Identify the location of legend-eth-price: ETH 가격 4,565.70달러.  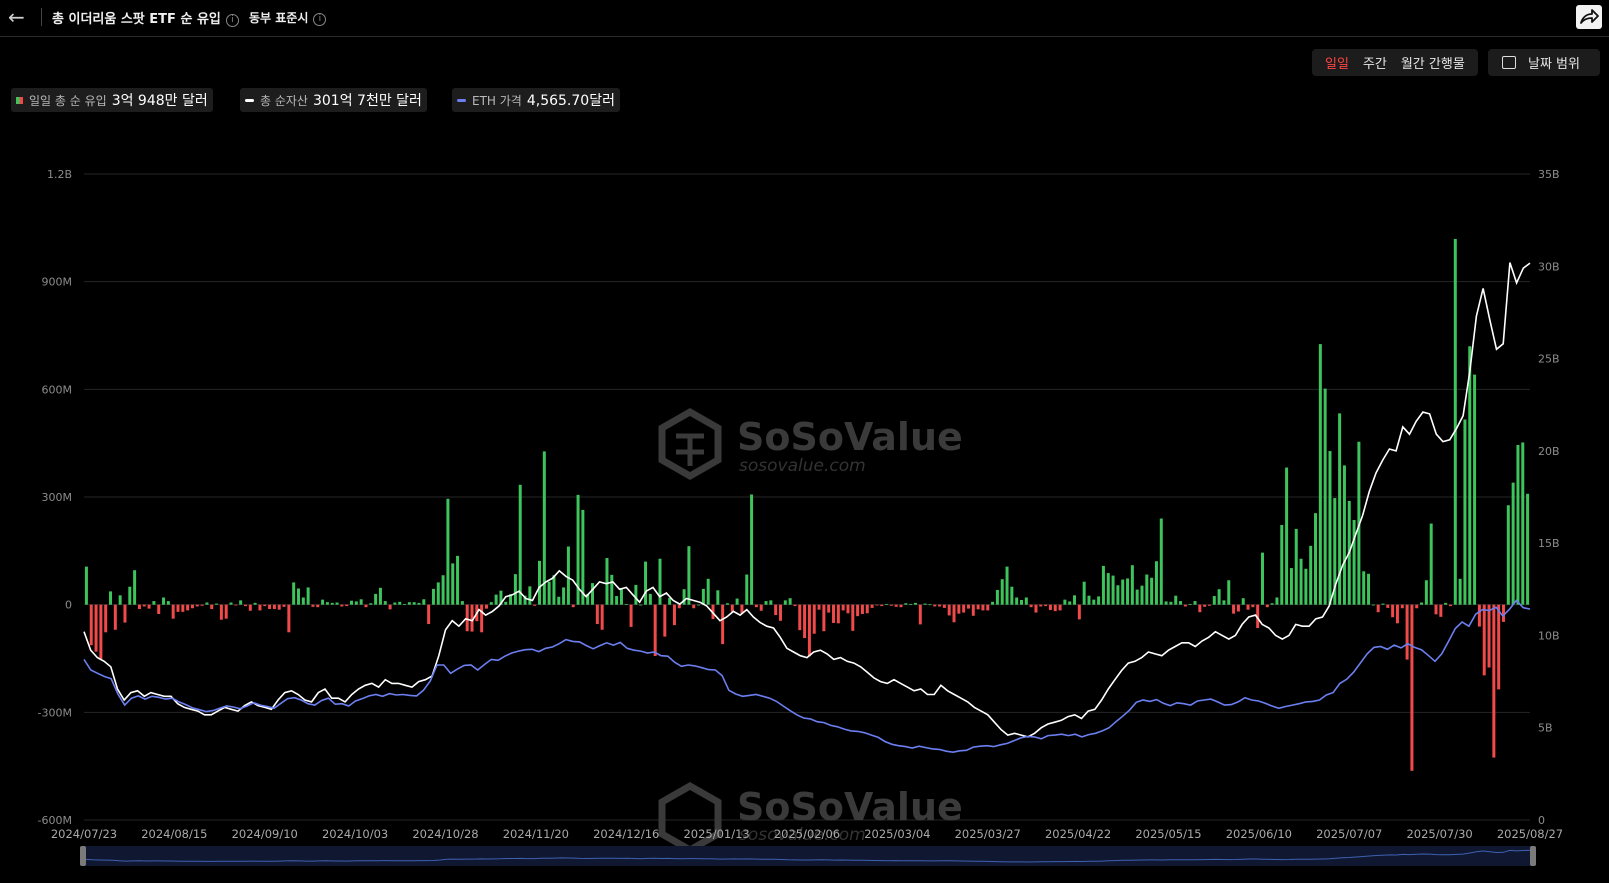
(536, 100).